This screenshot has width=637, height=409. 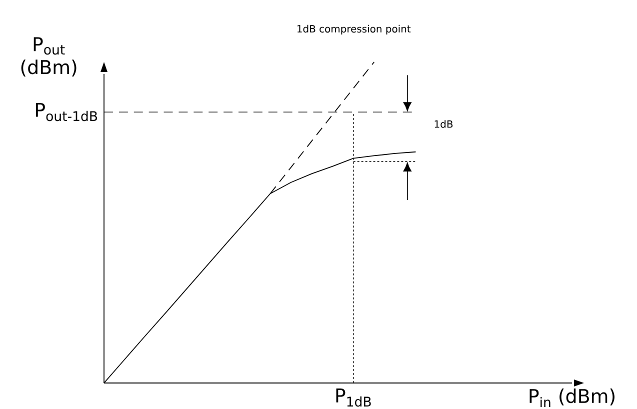 What do you see at coordinates (67, 112) in the screenshot?
I see `ref-line-label: P$_{out-1dB}$` at bounding box center [67, 112].